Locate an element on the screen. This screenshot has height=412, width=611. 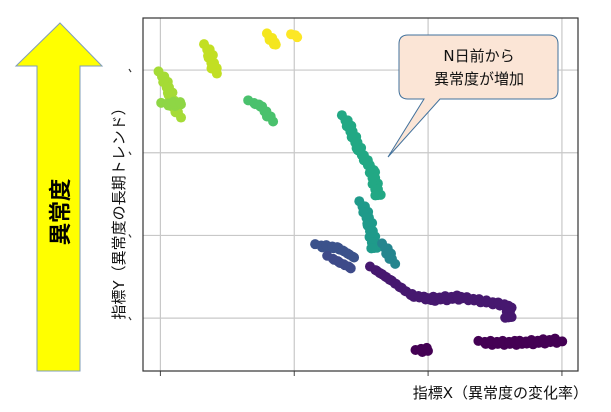
arrow-up-icon is located at coordinates (59, 197).